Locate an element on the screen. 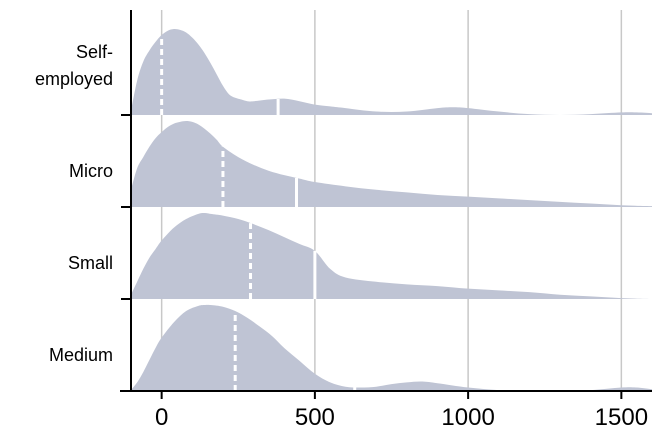  x-tick-label-500: 500 is located at coordinates (315, 417).